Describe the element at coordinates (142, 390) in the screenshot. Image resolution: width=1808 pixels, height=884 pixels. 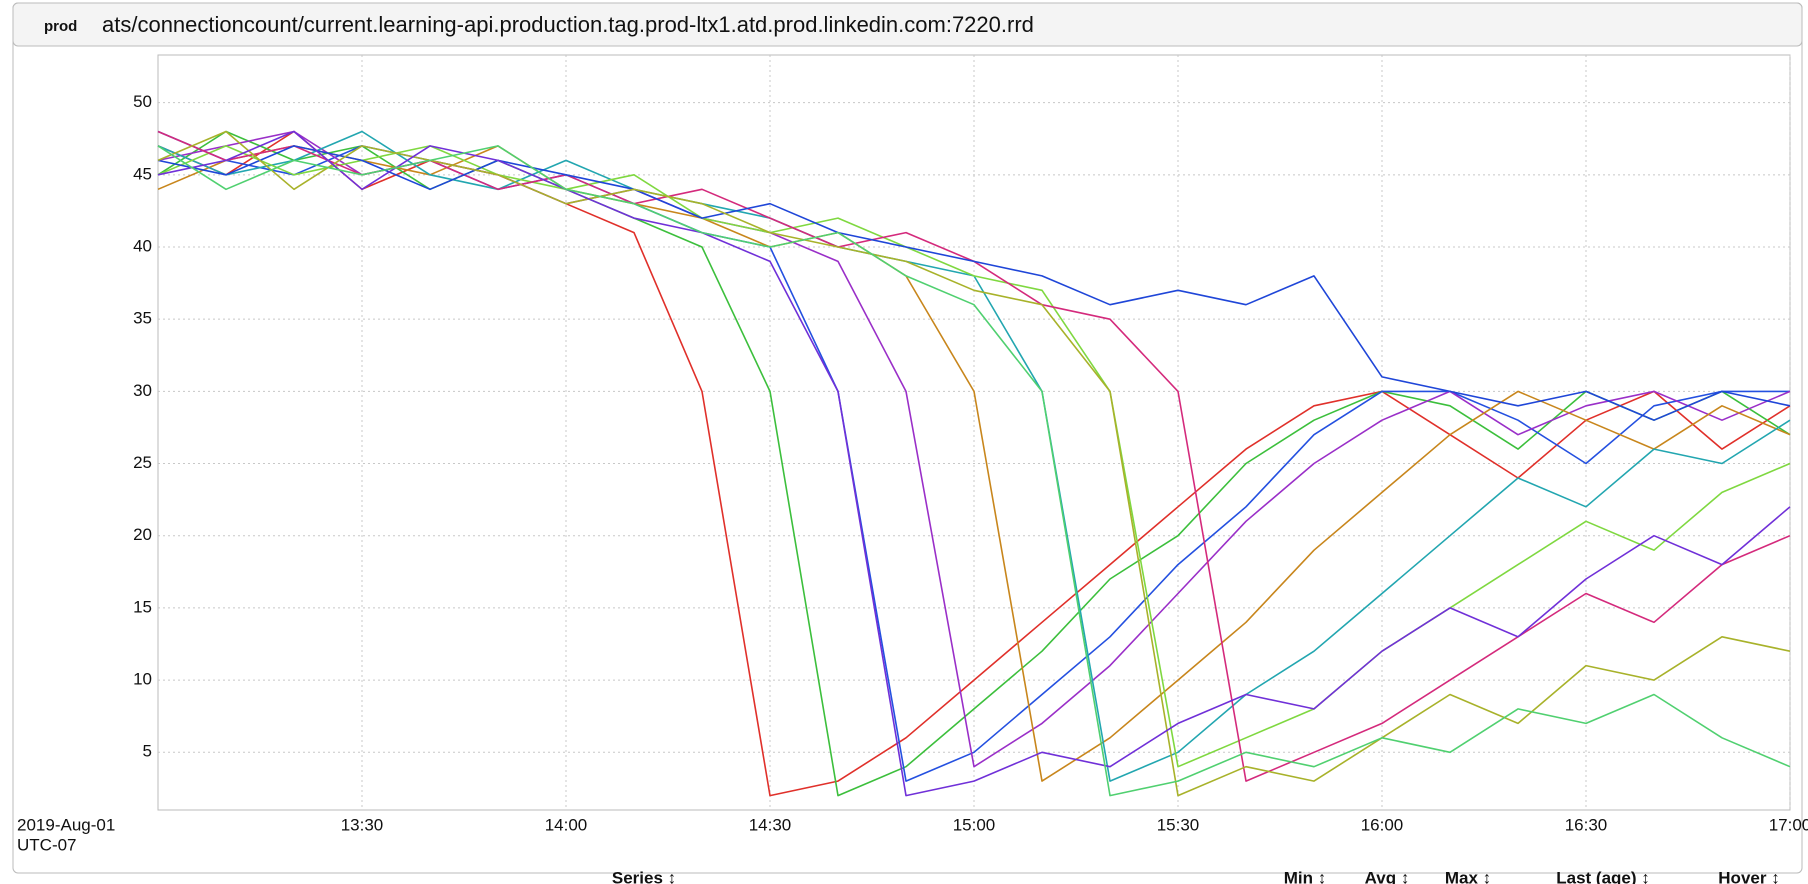
I see `y-tick-label: 30` at that location.